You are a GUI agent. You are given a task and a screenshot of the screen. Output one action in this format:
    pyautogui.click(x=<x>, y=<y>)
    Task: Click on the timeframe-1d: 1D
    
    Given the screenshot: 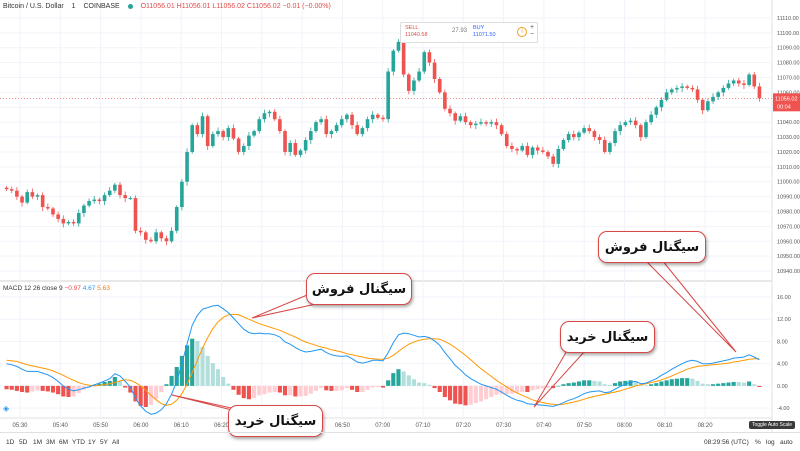 What is the action you would take?
    pyautogui.click(x=10, y=442)
    